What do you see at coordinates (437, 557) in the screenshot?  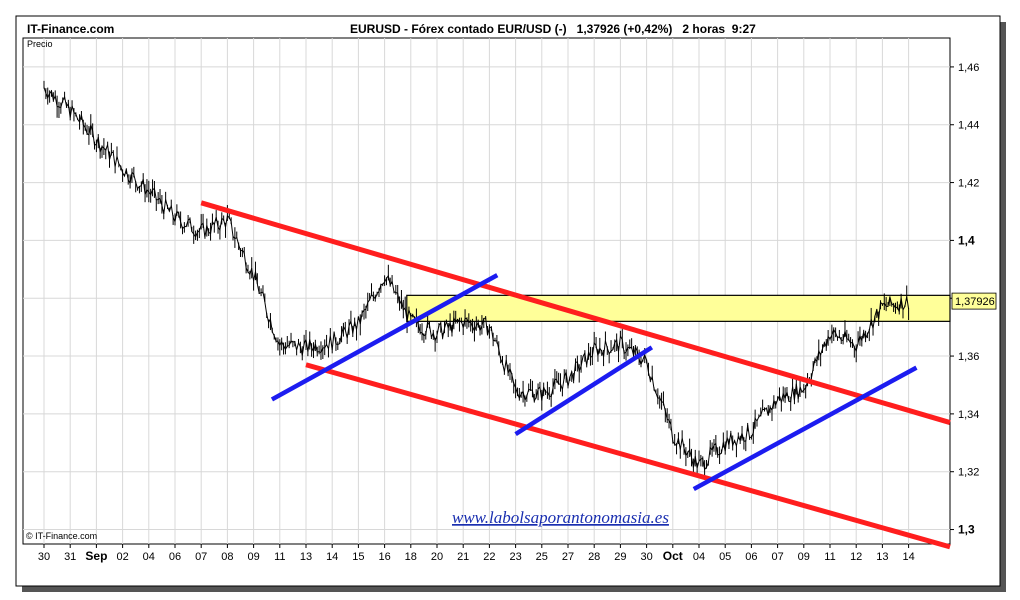 I see `x-tick-label: 20` at bounding box center [437, 557].